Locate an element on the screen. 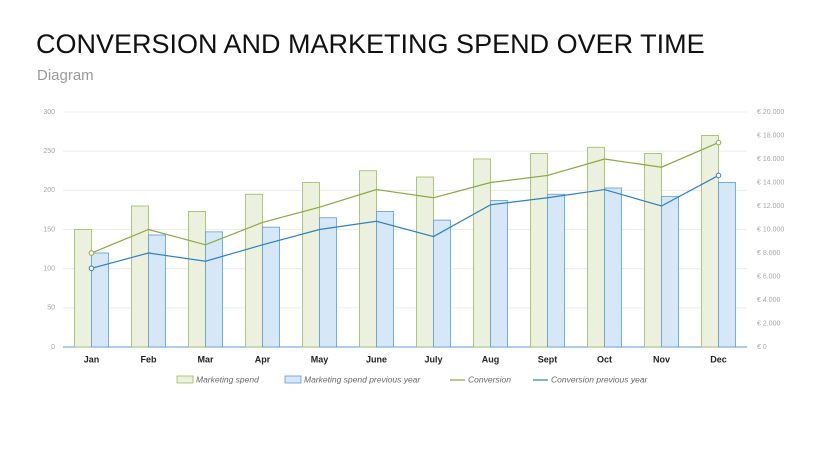 This screenshot has height=466, width=829. chart-subtitle: Diagram is located at coordinates (65, 75).